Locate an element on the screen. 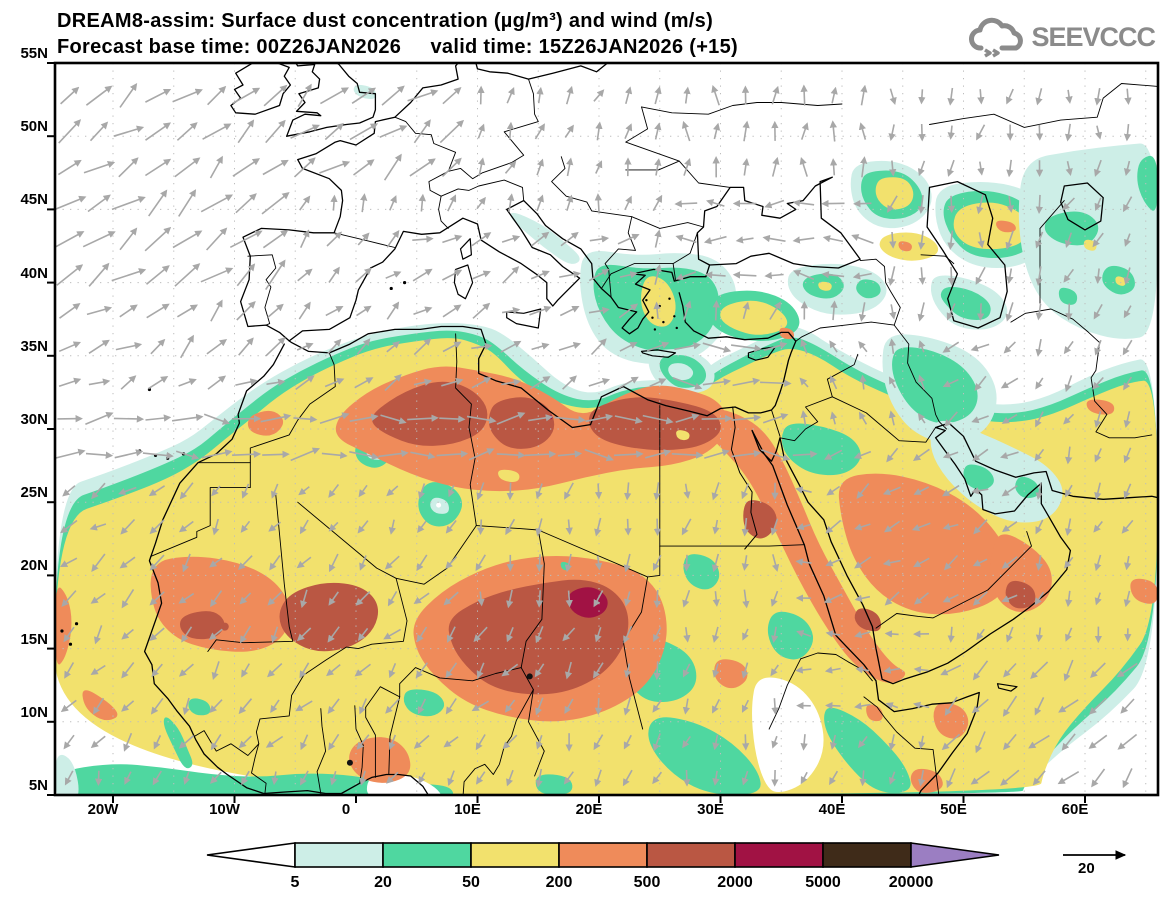 The width and height of the screenshot is (1165, 907). lon-tick-label: 20E is located at coordinates (589, 809).